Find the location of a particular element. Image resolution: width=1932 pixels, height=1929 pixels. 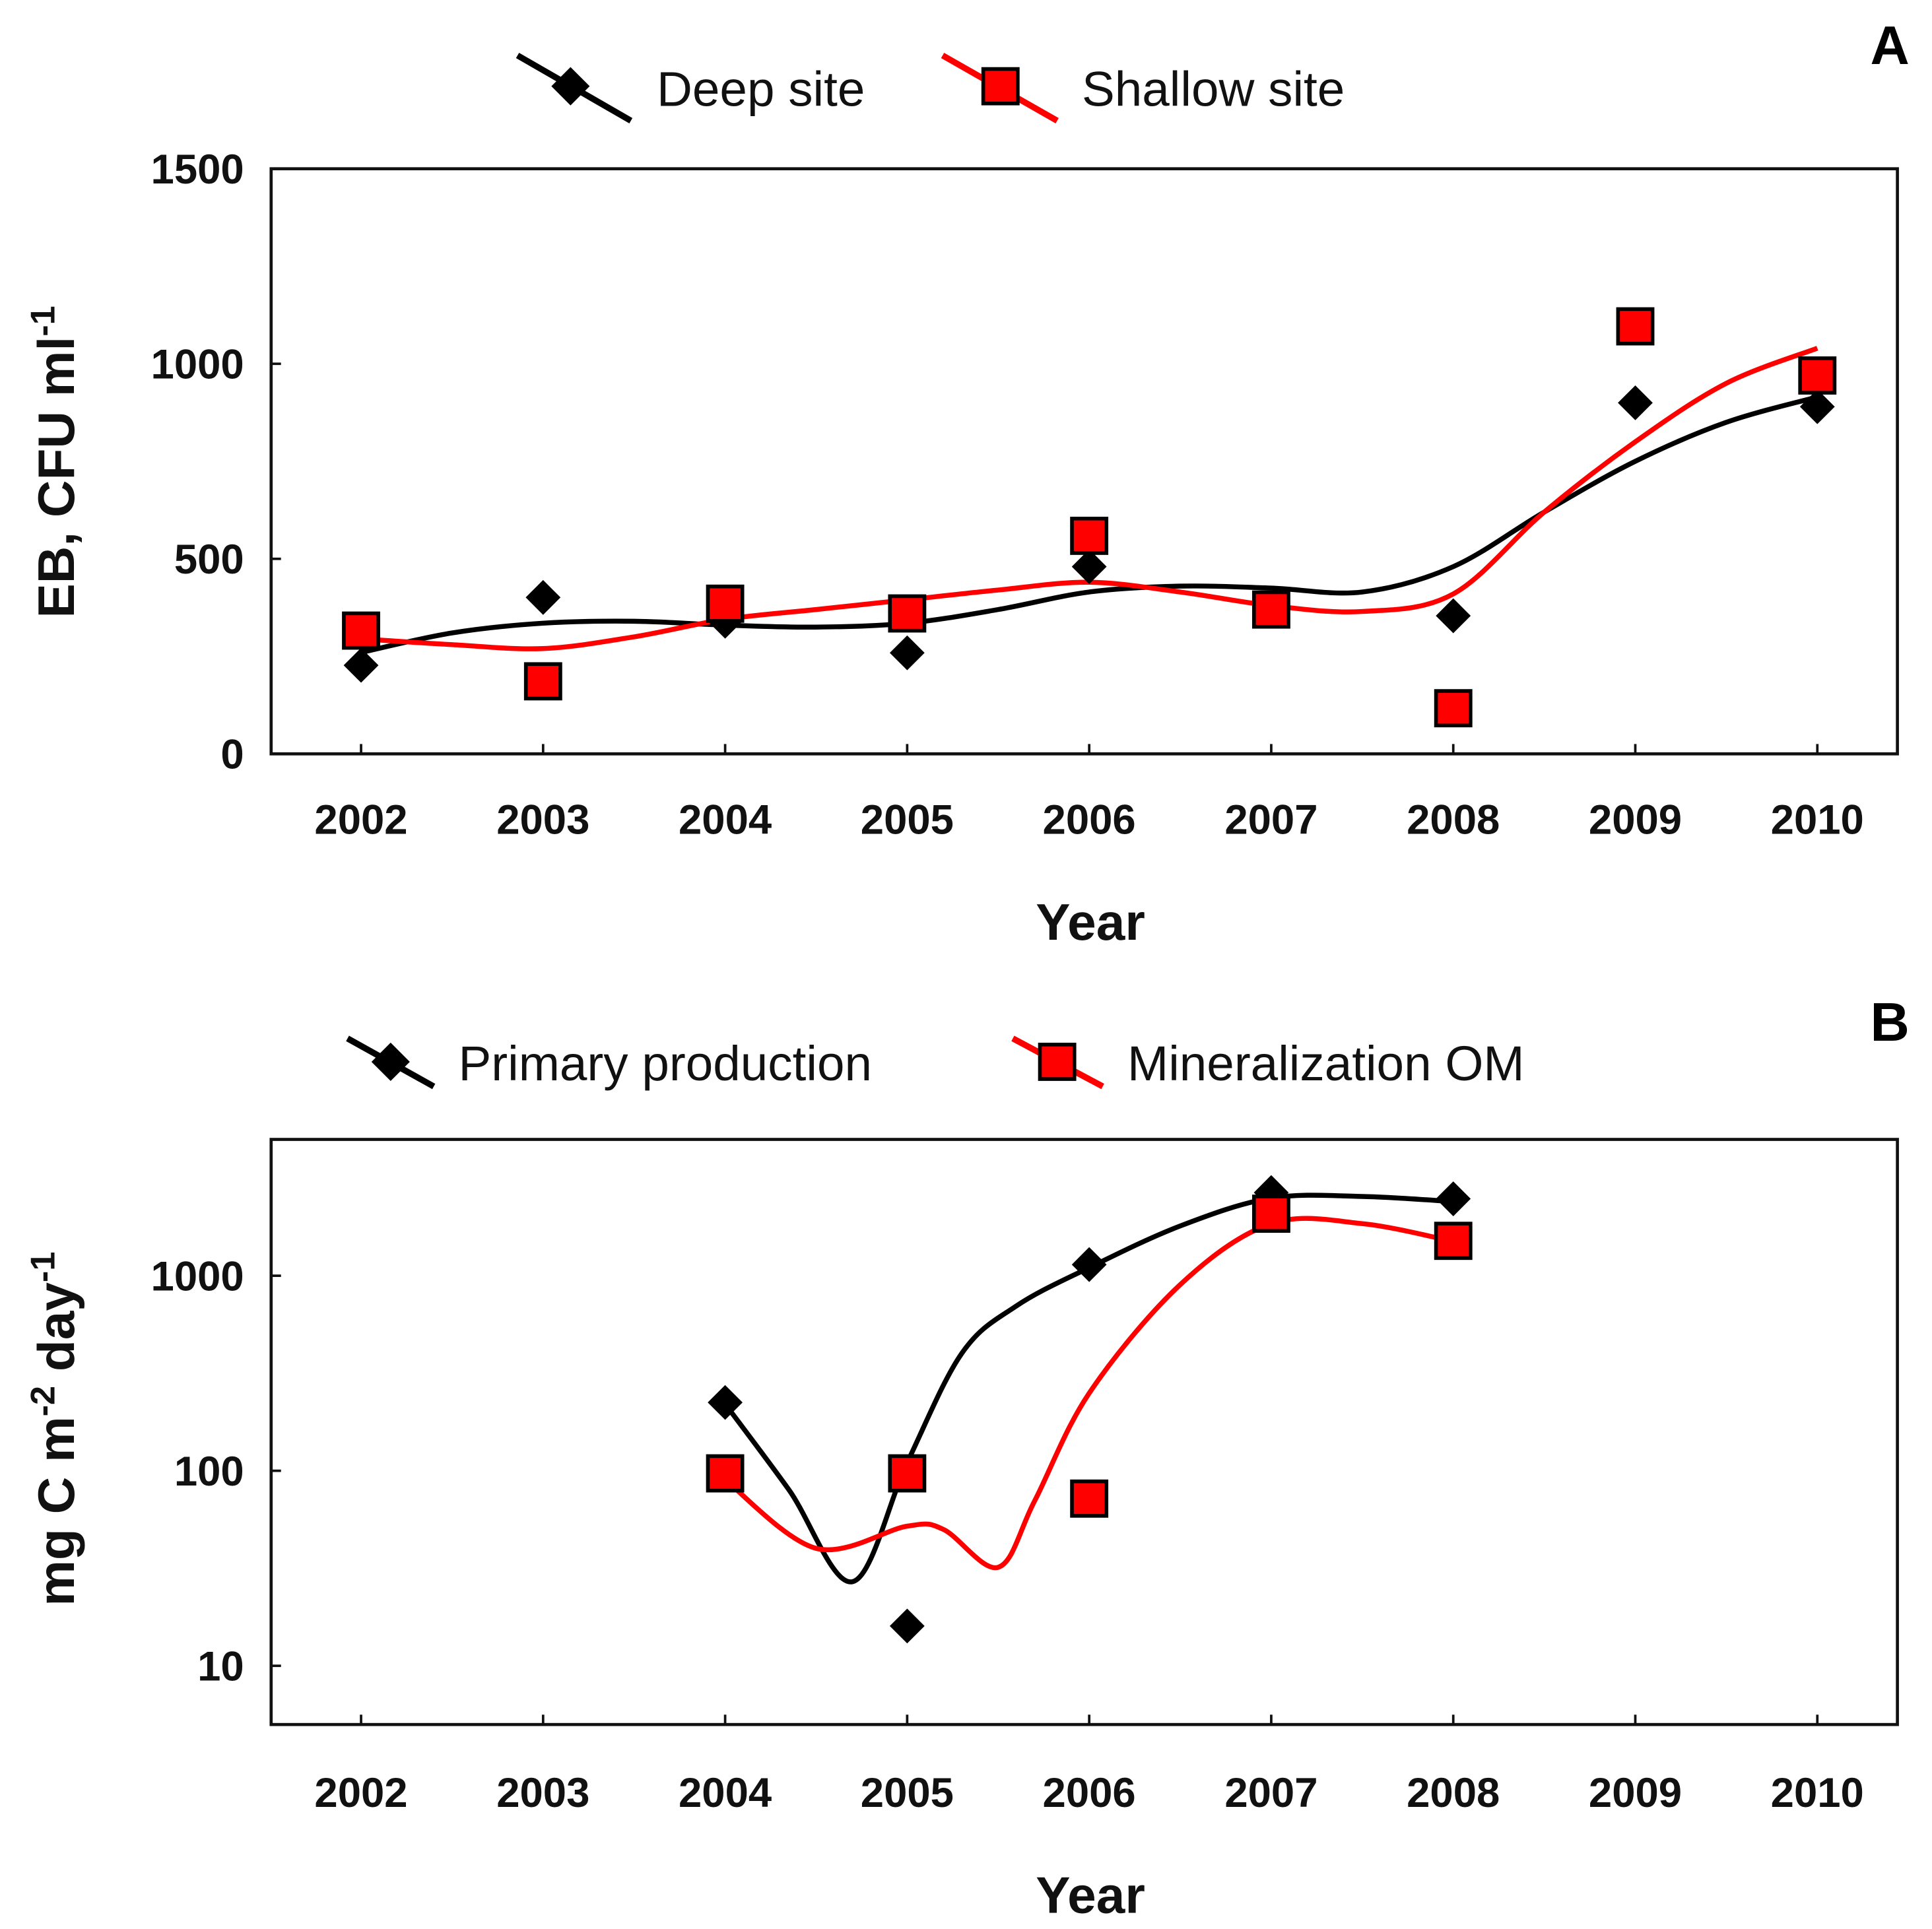

legend-label-deep: Deep site is located at coordinates (761, 89).